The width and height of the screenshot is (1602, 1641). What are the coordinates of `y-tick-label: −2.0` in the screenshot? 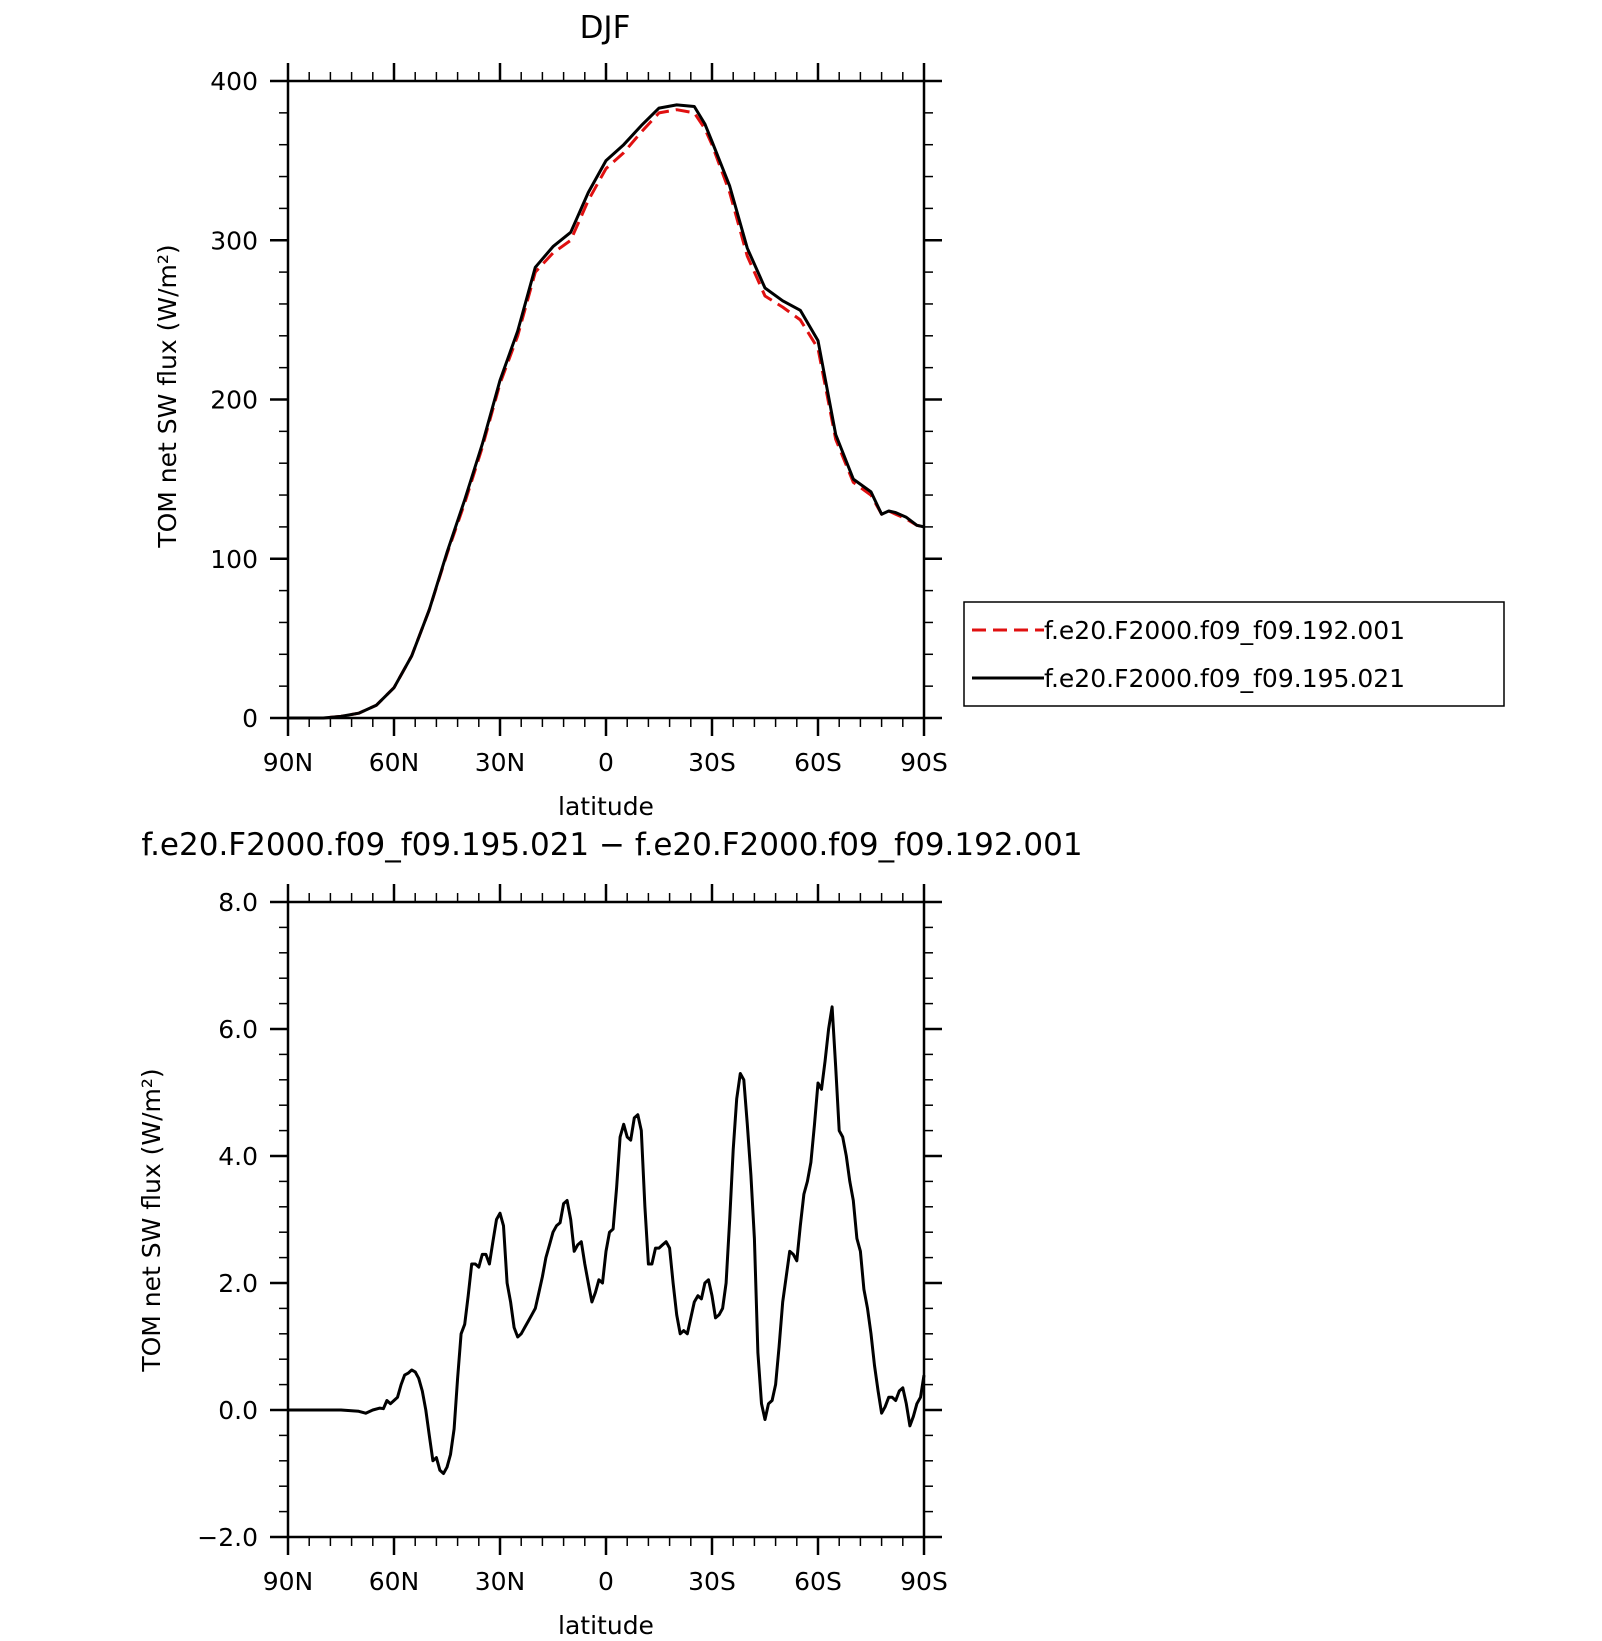 It's located at (227, 1537).